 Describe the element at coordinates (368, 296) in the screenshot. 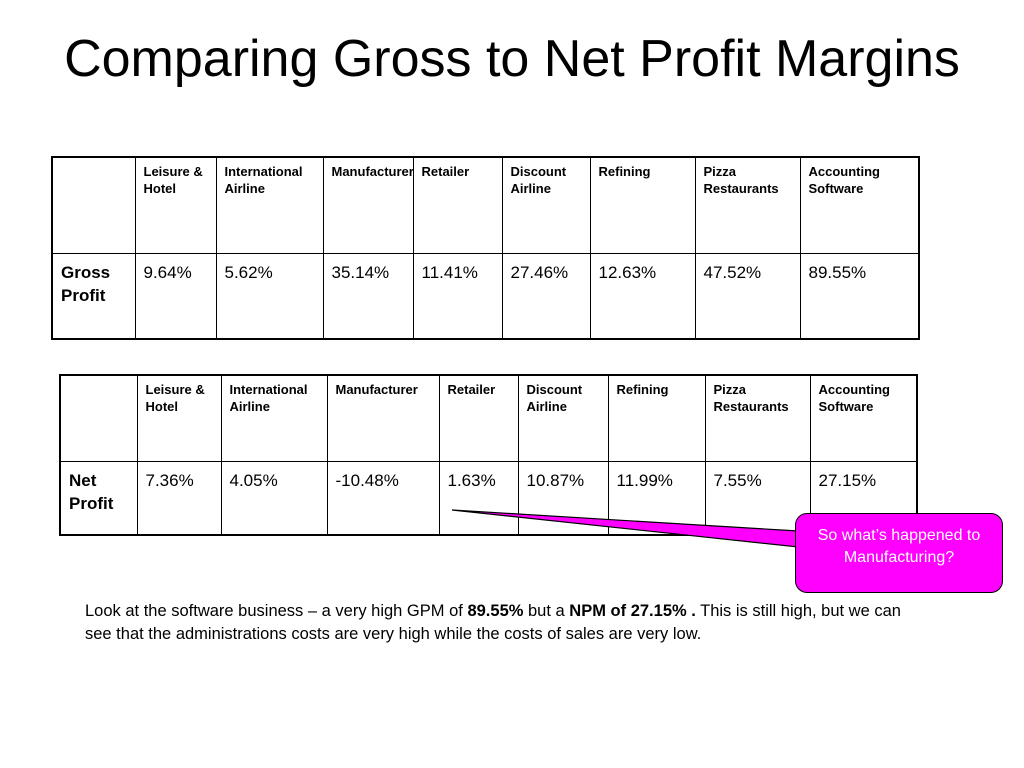

I see `value-cell: 35.14%` at that location.